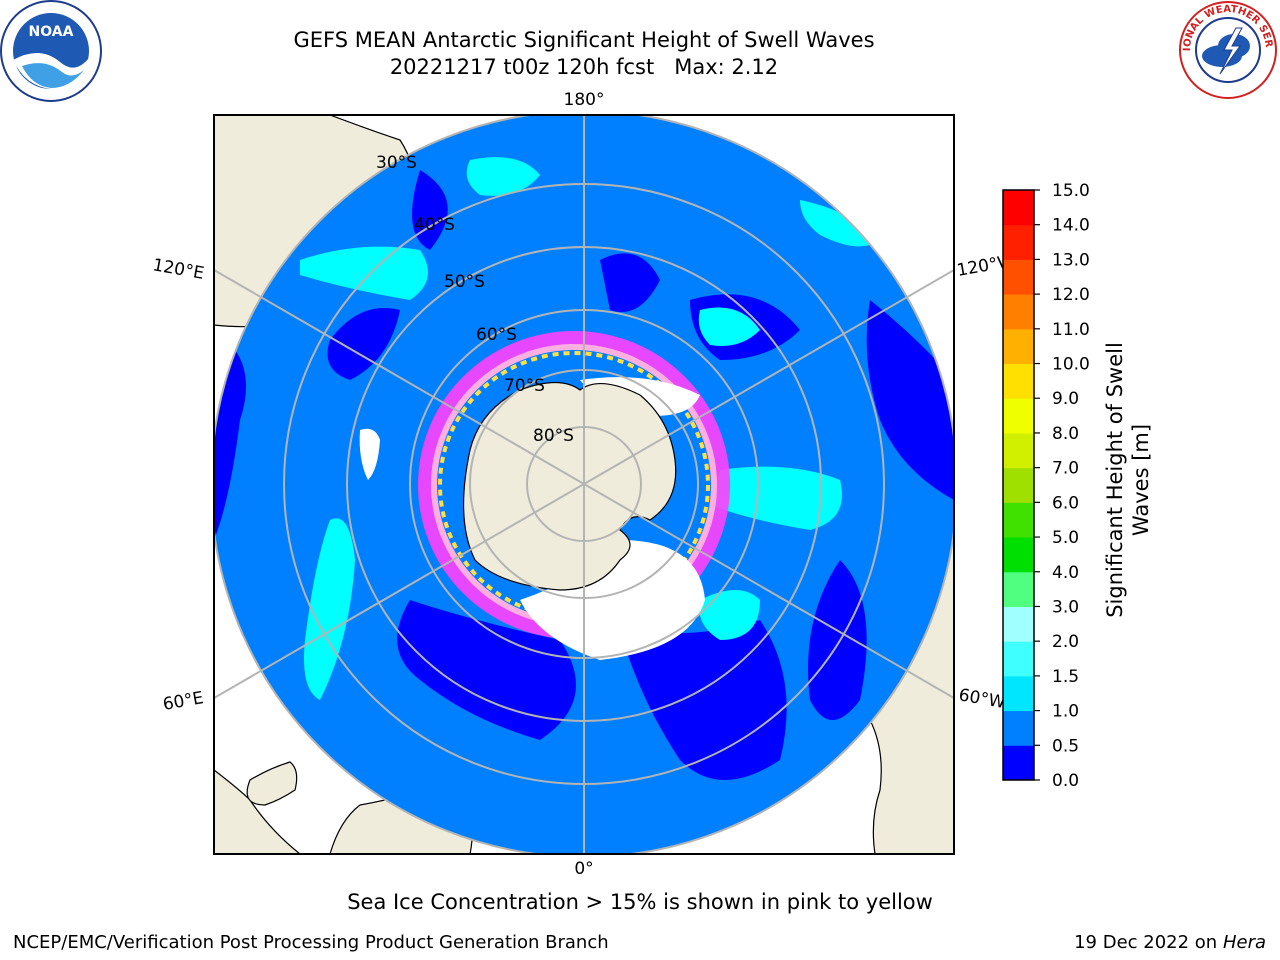  Describe the element at coordinates (1065, 607) in the screenshot. I see `colorbar-tick-label: 3.0` at that location.